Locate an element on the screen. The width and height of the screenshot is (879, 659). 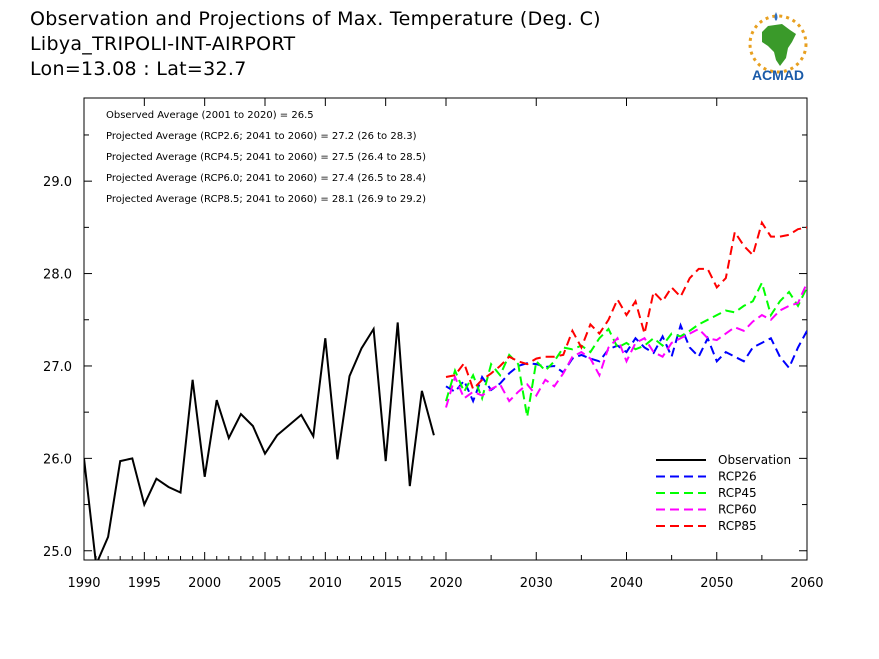
x-tick-label: 2000 is located at coordinates (204, 583).